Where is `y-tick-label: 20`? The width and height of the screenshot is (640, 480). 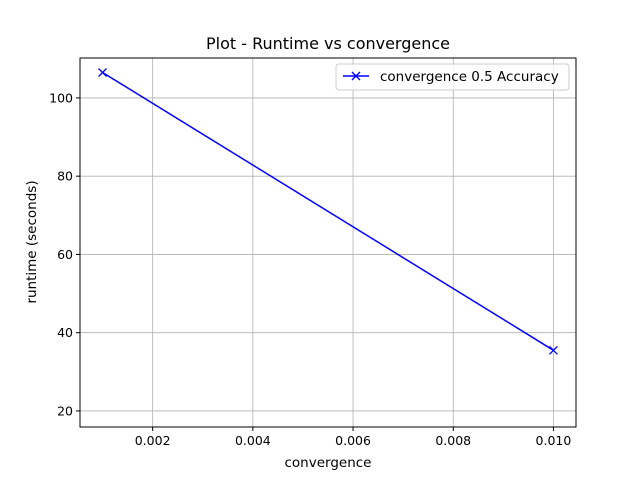 y-tick-label: 20 is located at coordinates (65, 410).